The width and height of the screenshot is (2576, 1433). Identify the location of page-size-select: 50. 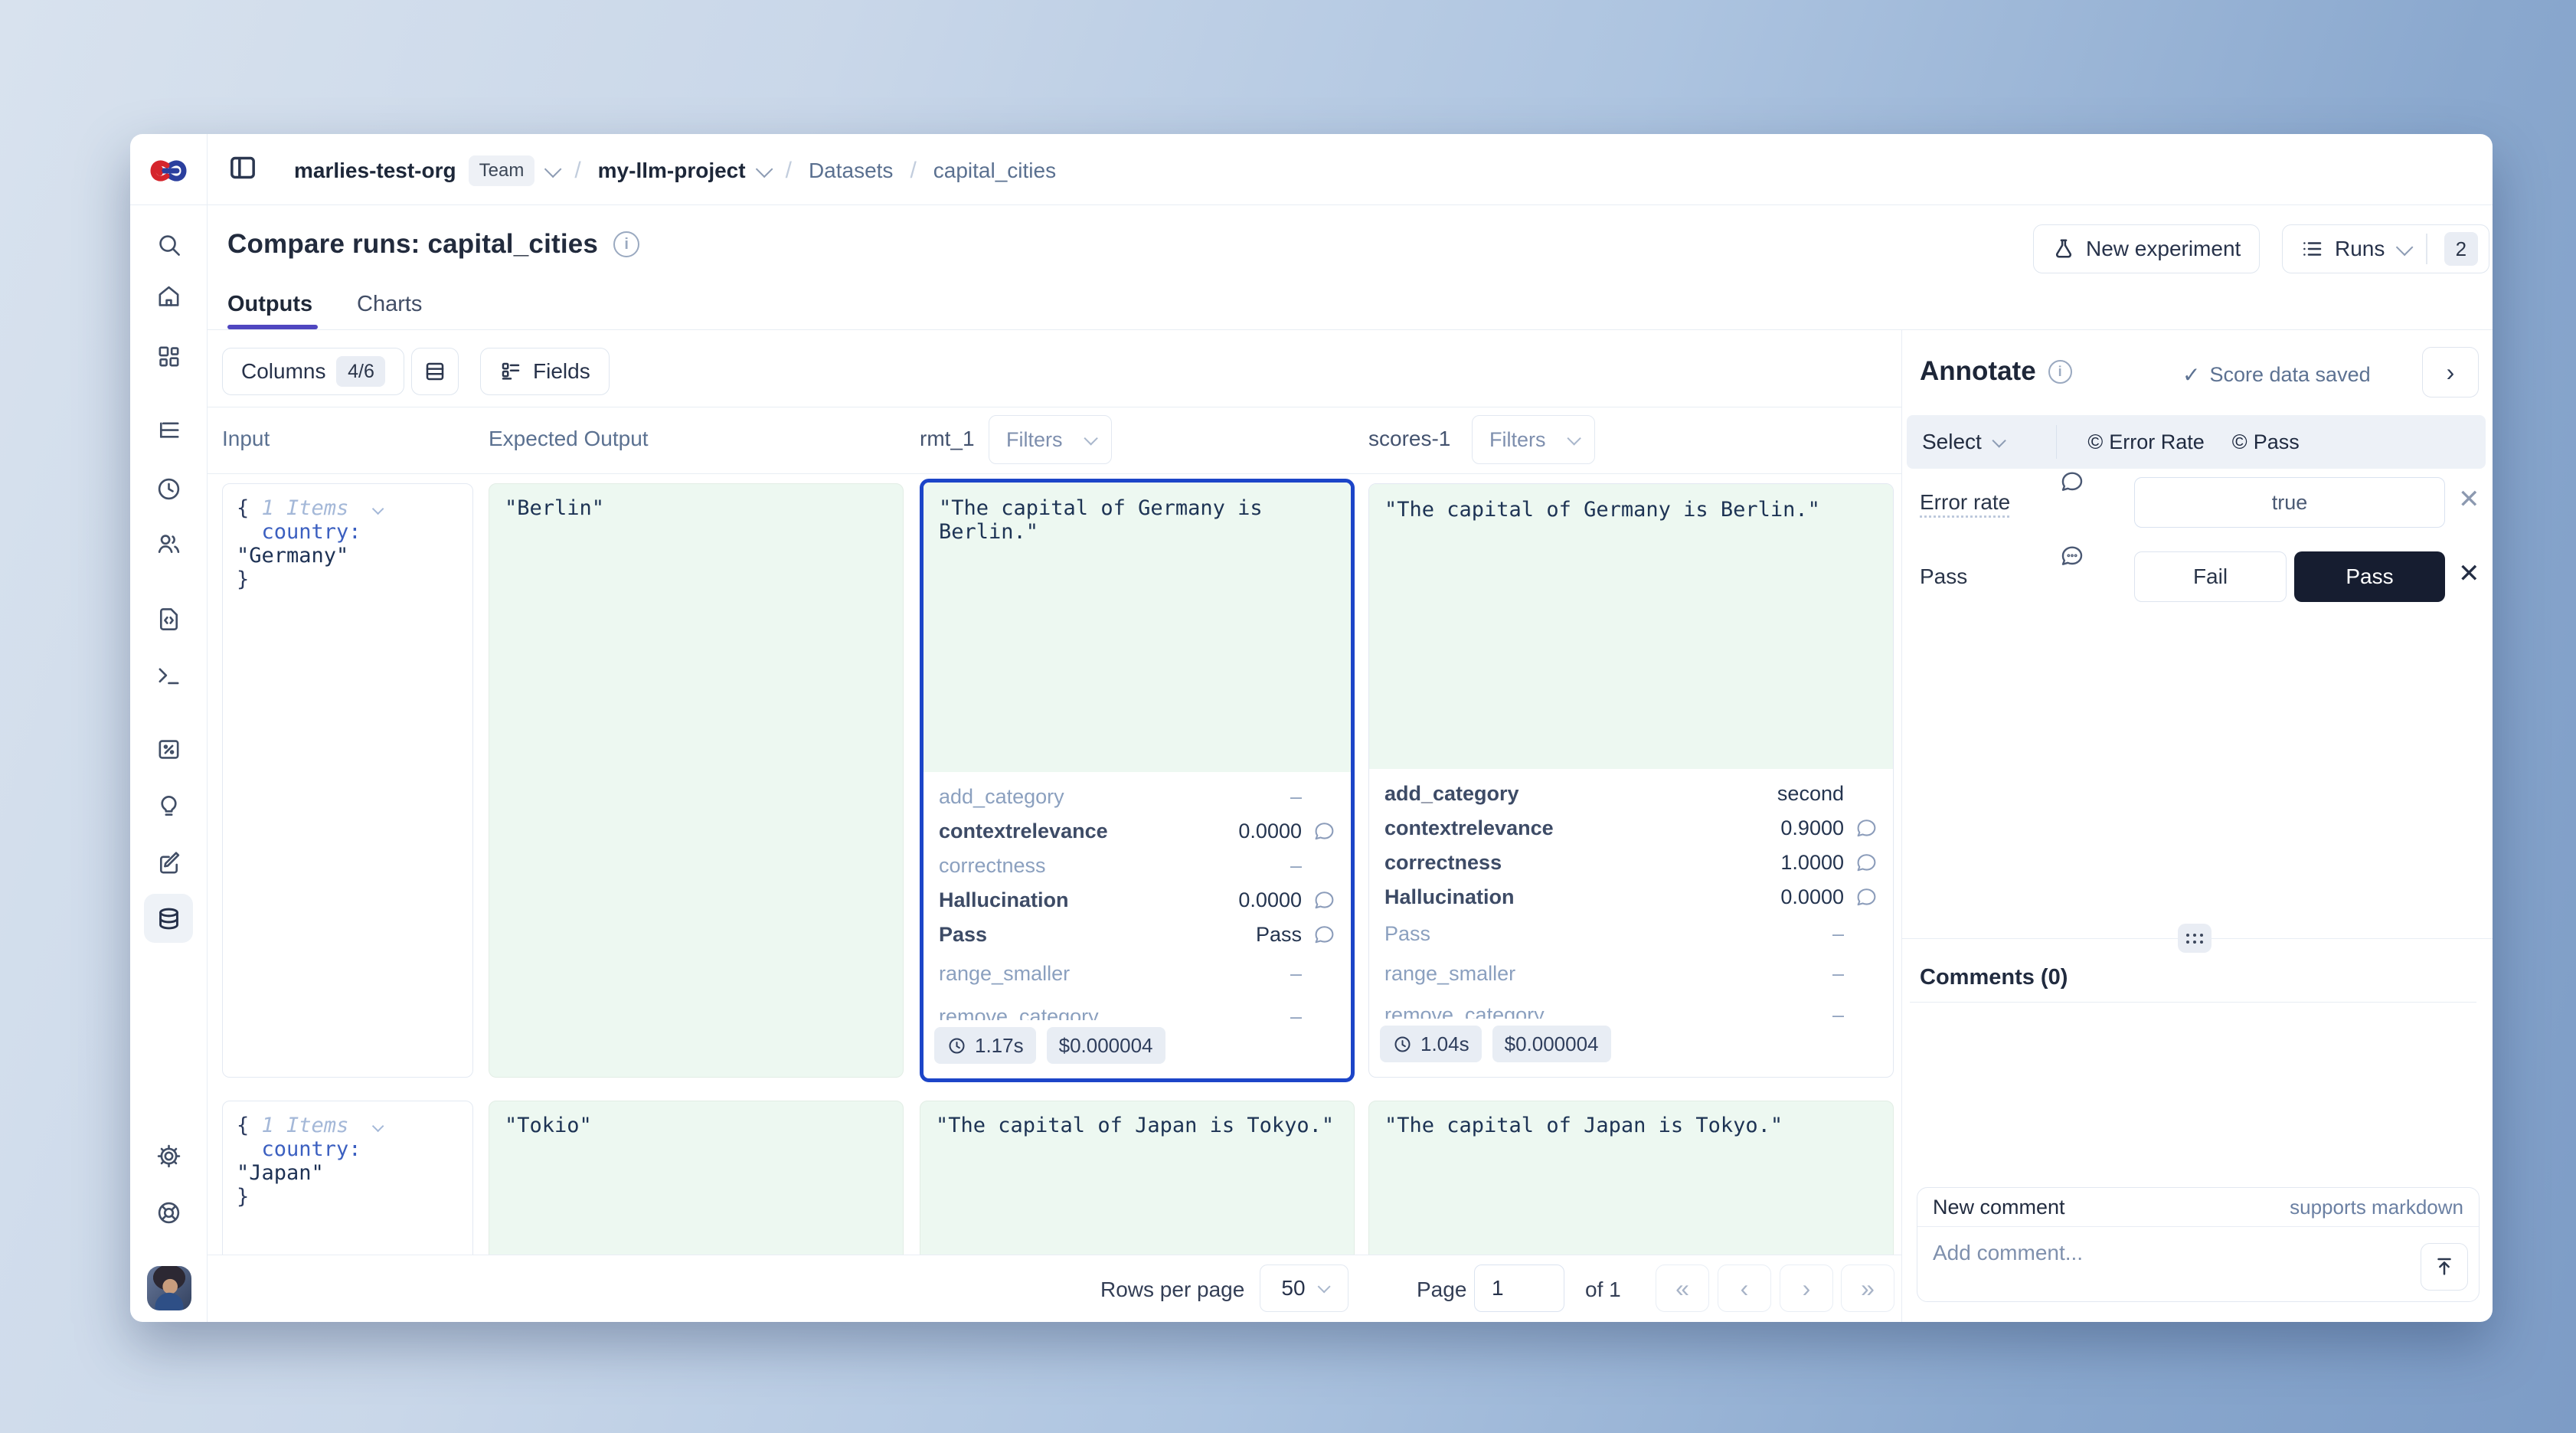
(1304, 1288).